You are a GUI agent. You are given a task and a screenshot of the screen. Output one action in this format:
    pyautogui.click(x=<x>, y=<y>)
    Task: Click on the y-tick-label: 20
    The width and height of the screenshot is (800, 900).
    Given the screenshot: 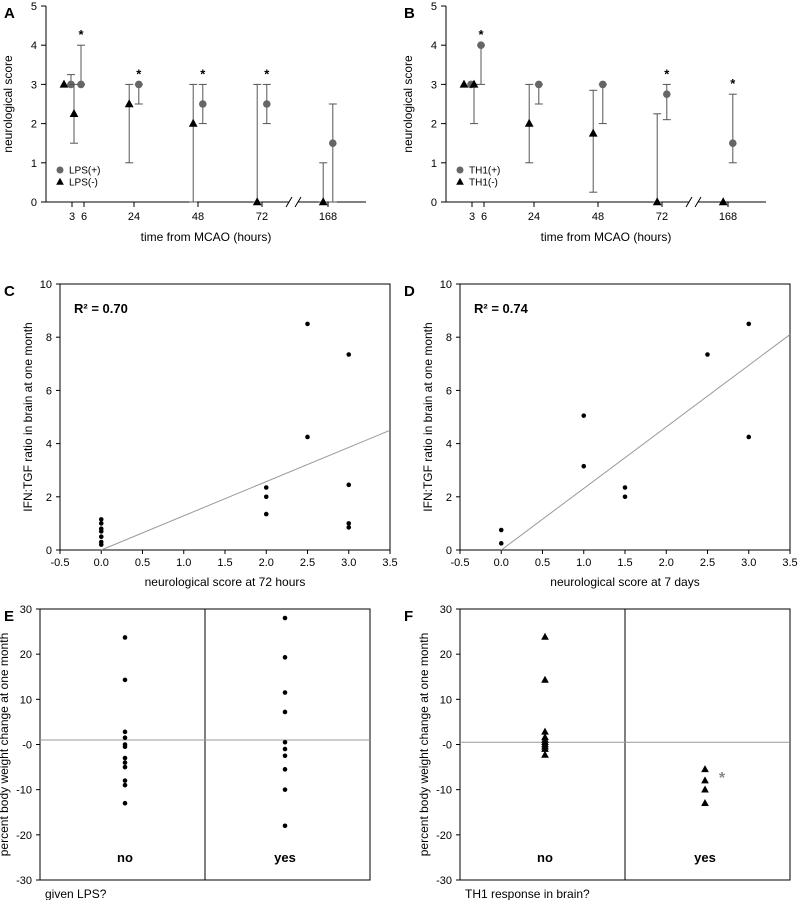 What is the action you would take?
    pyautogui.click(x=446, y=655)
    